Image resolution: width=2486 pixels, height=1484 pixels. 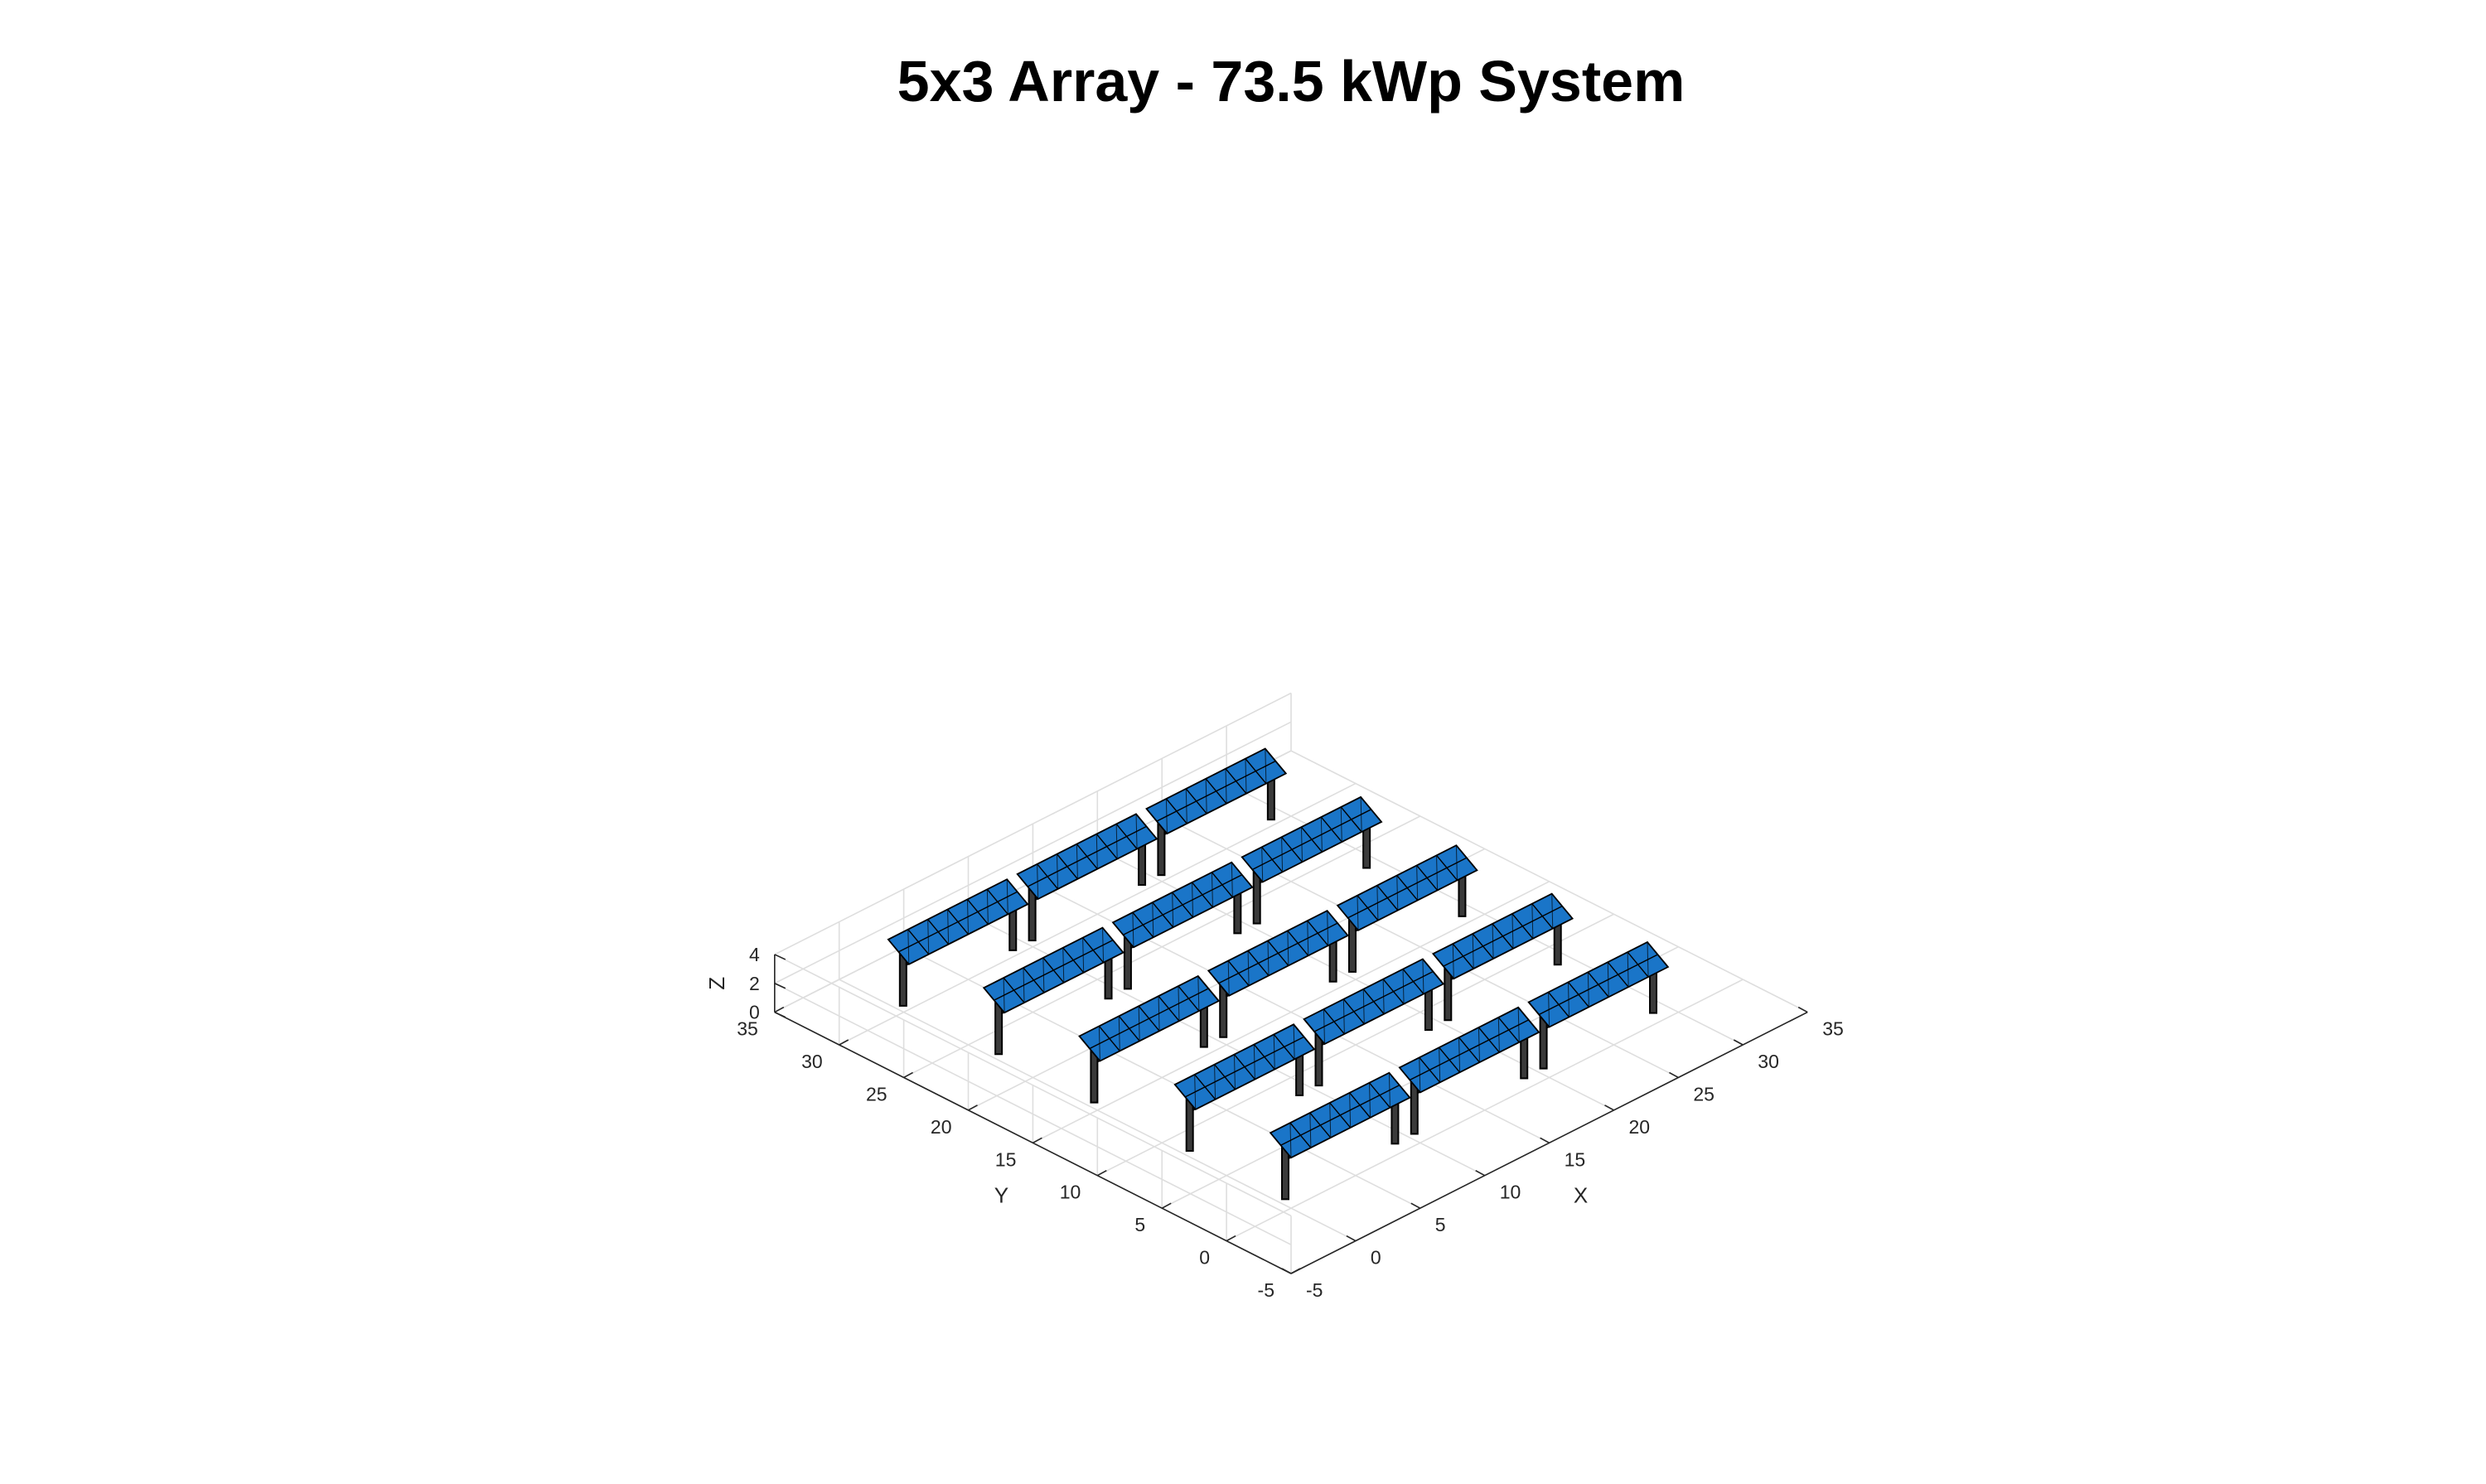 What do you see at coordinates (1140, 1224) in the screenshot?
I see `y-tick-label: 5` at bounding box center [1140, 1224].